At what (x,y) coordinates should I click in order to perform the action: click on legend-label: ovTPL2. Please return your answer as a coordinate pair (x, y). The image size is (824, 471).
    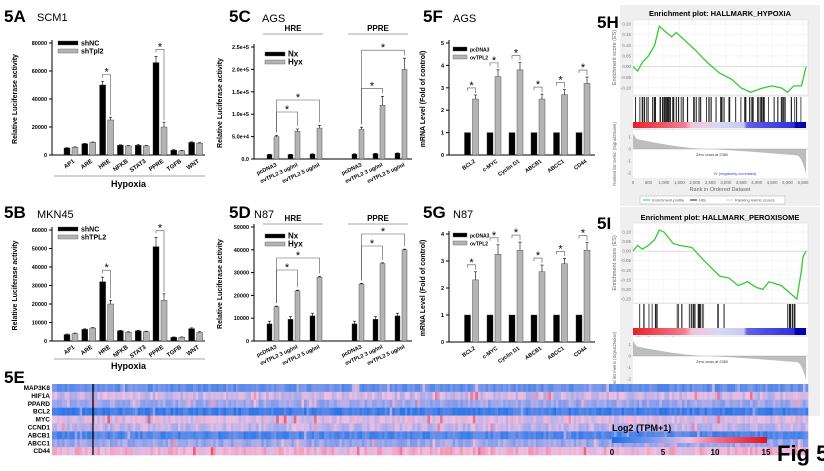
    Looking at the image, I should click on (479, 59).